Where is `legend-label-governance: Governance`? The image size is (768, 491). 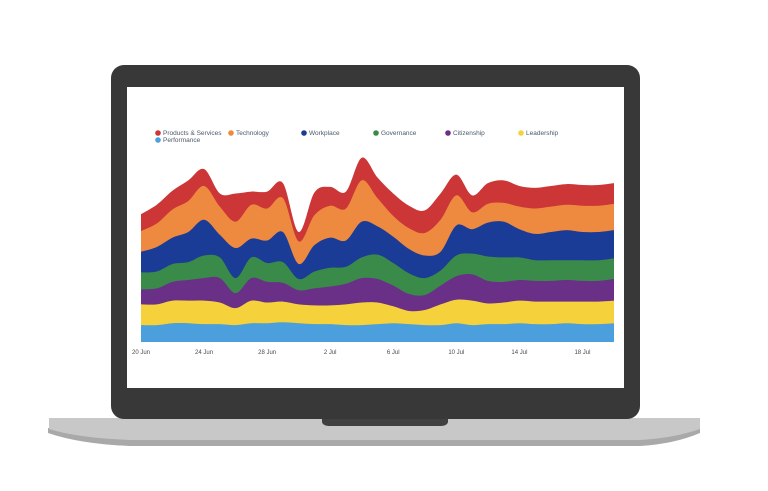
legend-label-governance: Governance is located at coordinates (399, 133).